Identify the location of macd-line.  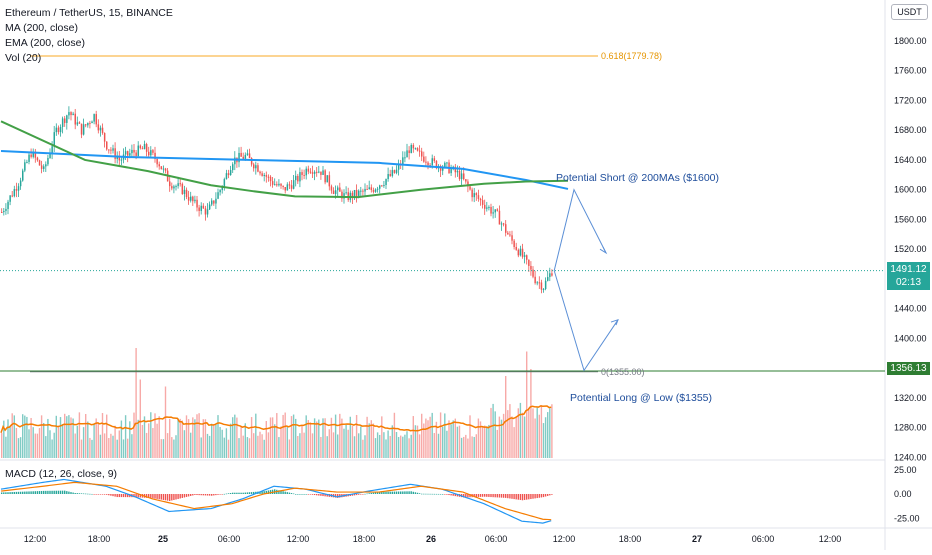
(276, 501).